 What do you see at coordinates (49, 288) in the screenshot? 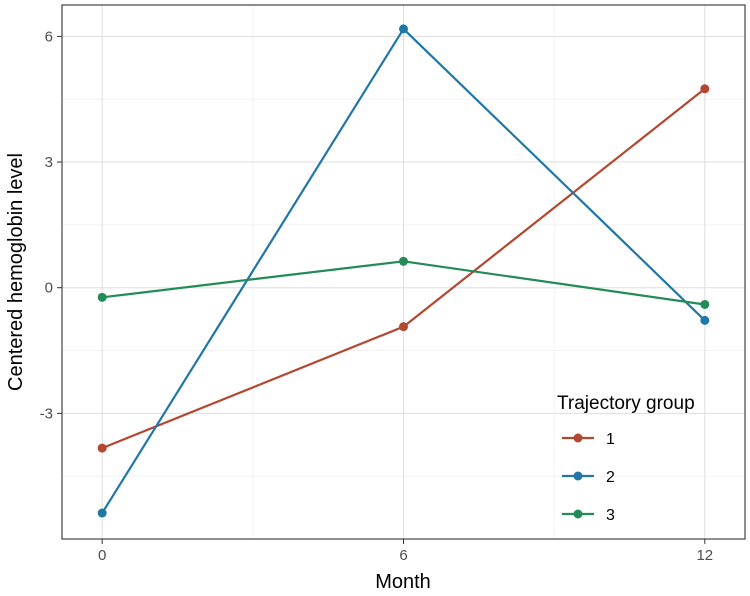
I see `y-tick-label: 0` at bounding box center [49, 288].